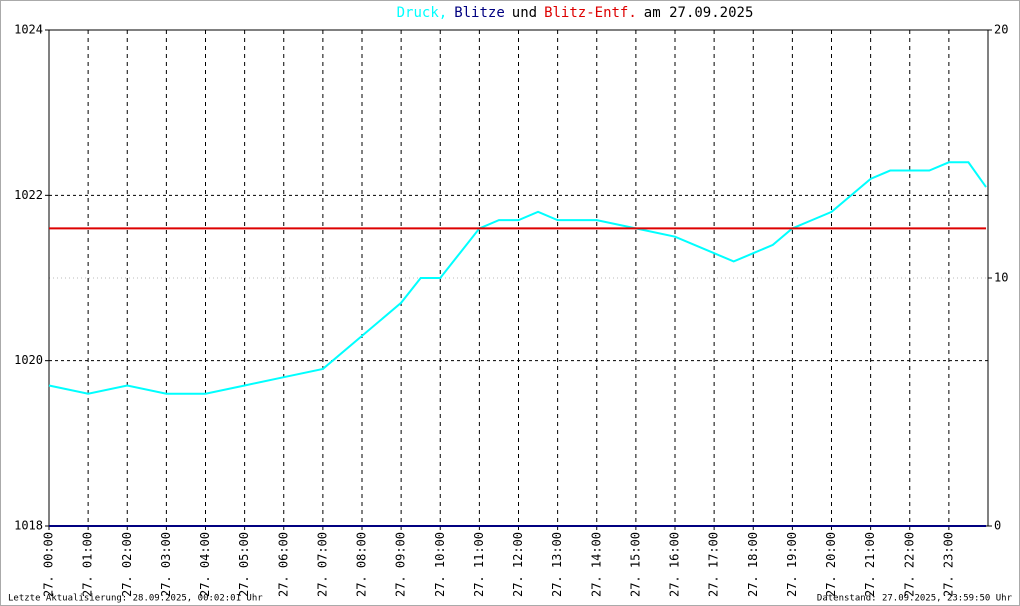  What do you see at coordinates (753, 564) in the screenshot?
I see `x-tick-label: 27. 18:00` at bounding box center [753, 564].